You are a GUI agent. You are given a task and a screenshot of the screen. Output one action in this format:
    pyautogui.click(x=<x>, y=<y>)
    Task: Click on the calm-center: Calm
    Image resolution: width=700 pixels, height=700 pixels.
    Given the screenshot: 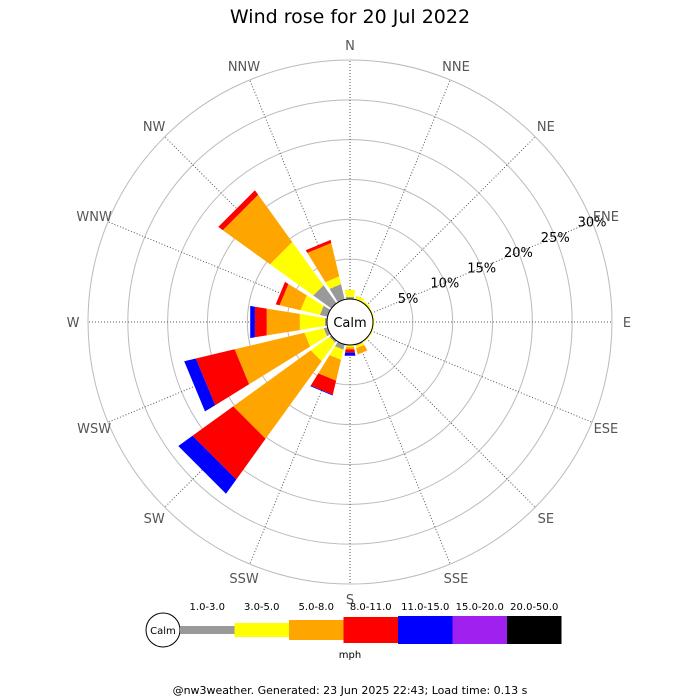 What is the action you would take?
    pyautogui.click(x=350, y=322)
    